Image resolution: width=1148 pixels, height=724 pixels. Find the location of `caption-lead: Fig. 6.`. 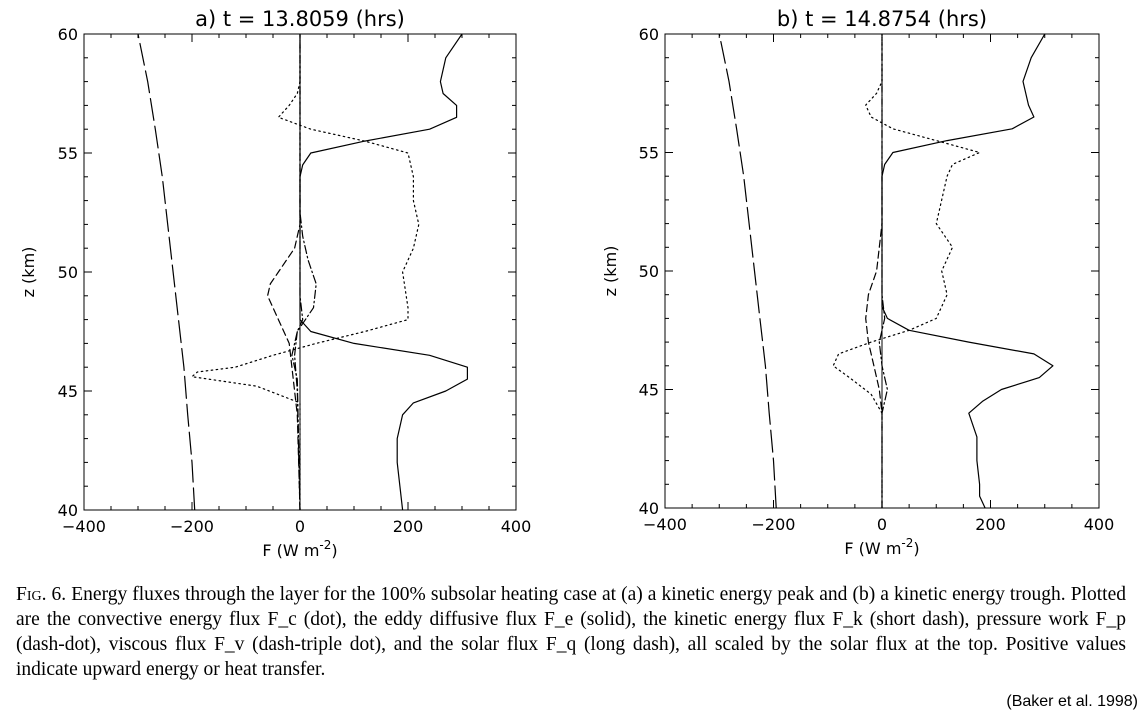

caption-lead: Fig. 6. is located at coordinates (41, 594).